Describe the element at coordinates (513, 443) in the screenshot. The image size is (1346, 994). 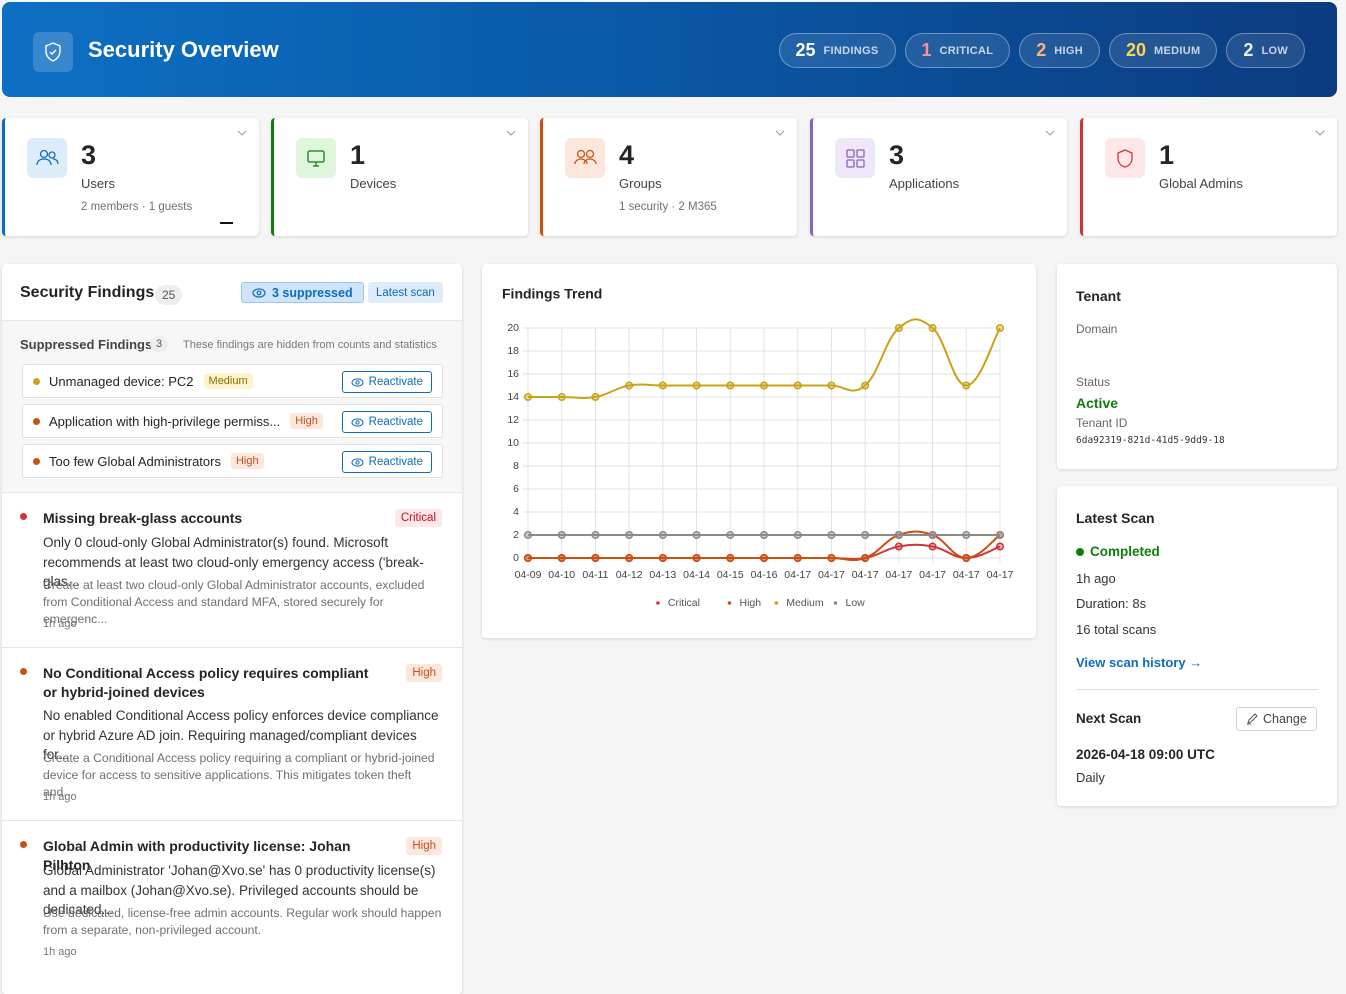
I see `y-tick-label: 10` at that location.